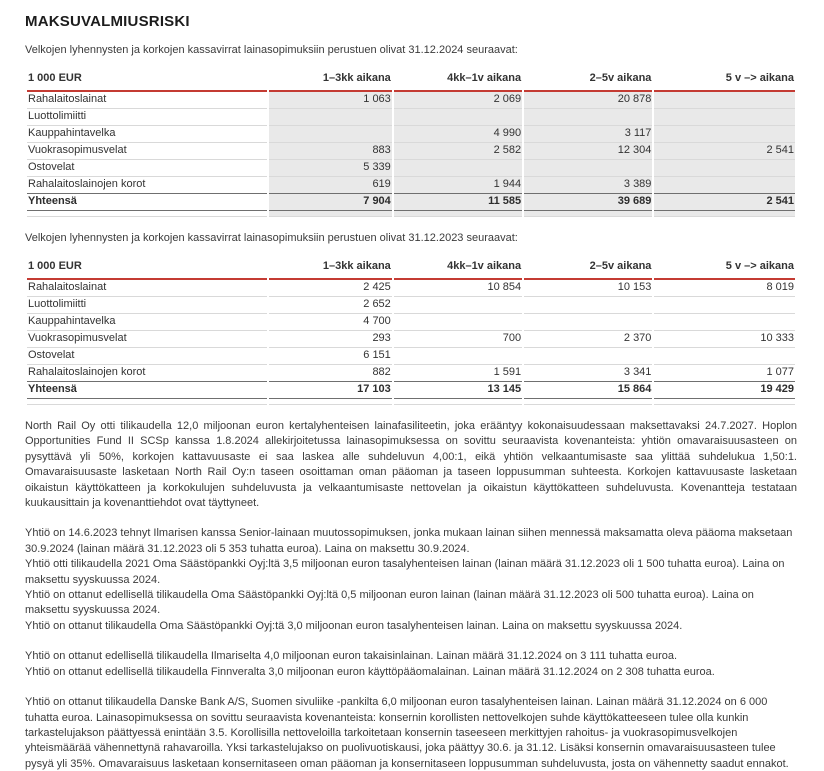 Image resolution: width=824 pixels, height=771 pixels. What do you see at coordinates (330, 100) in the screenshot?
I see `cell-value: 1 063` at bounding box center [330, 100].